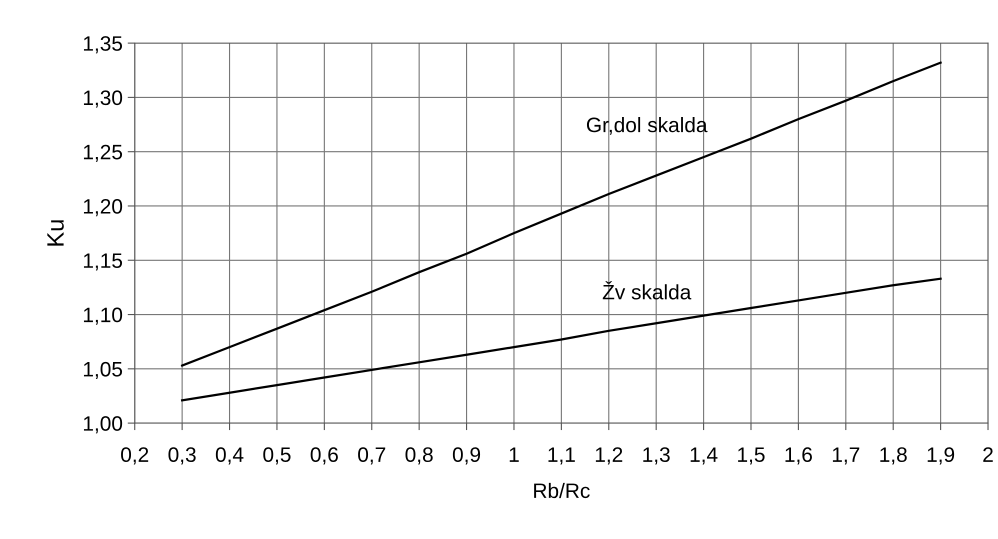 Image resolution: width=998 pixels, height=539 pixels. I want to click on x-tick-label: 1, so click(514, 454).